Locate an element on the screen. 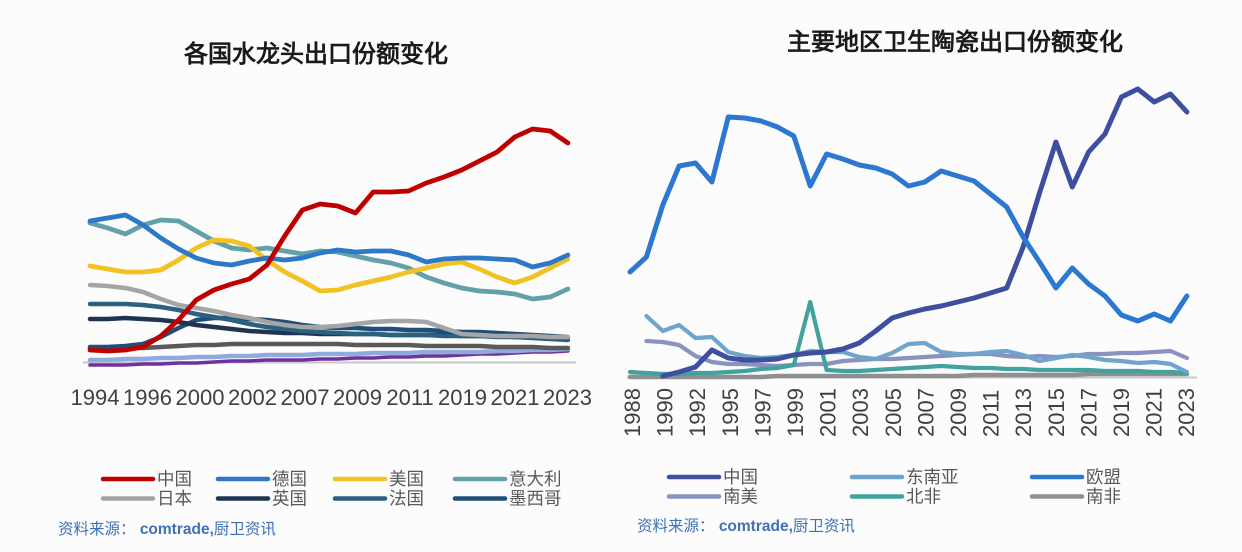 The width and height of the screenshot is (1242, 552). svg-text: 主要地区卫生陶瓷出口份额变化 is located at coordinates (955, 42).